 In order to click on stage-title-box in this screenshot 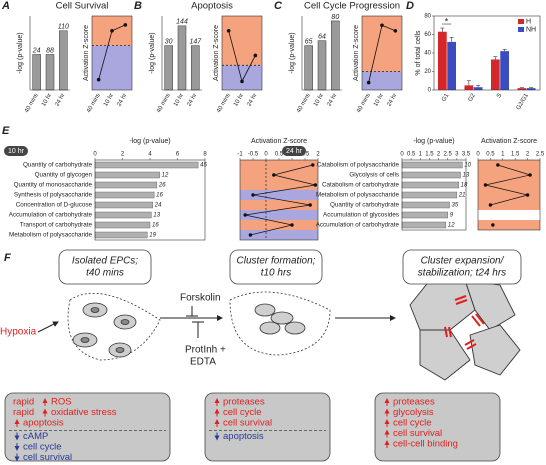, I will do `click(276, 267)`.